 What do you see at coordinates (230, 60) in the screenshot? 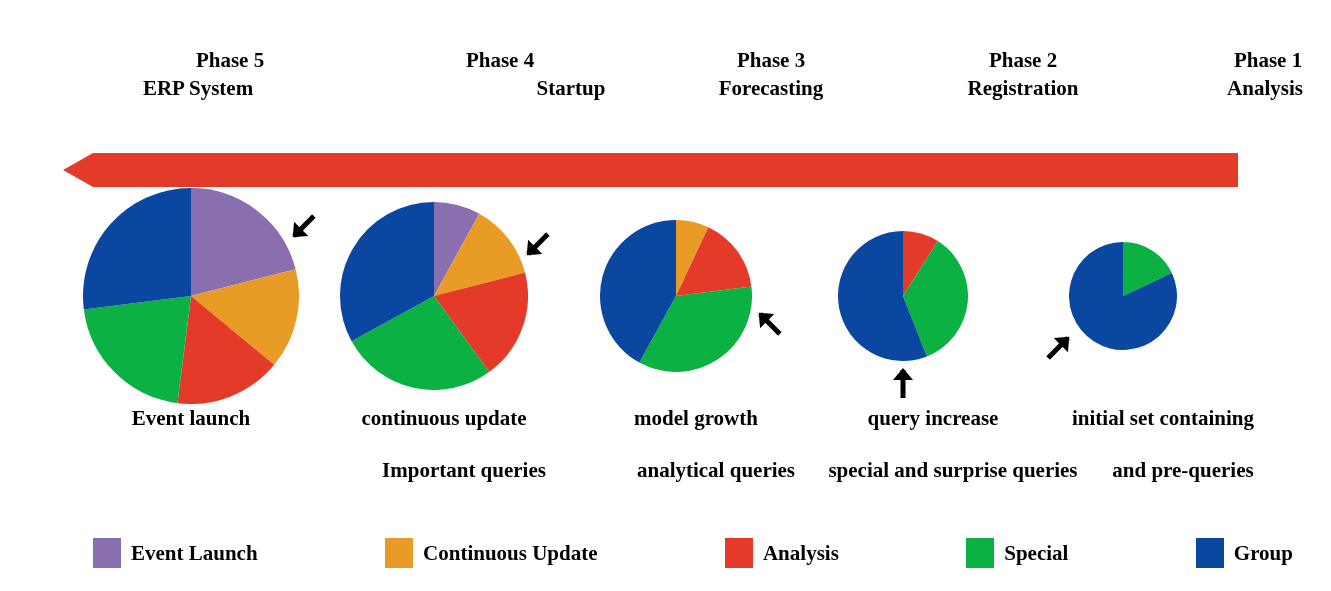
I see `chart-title: Phase 5` at bounding box center [230, 60].